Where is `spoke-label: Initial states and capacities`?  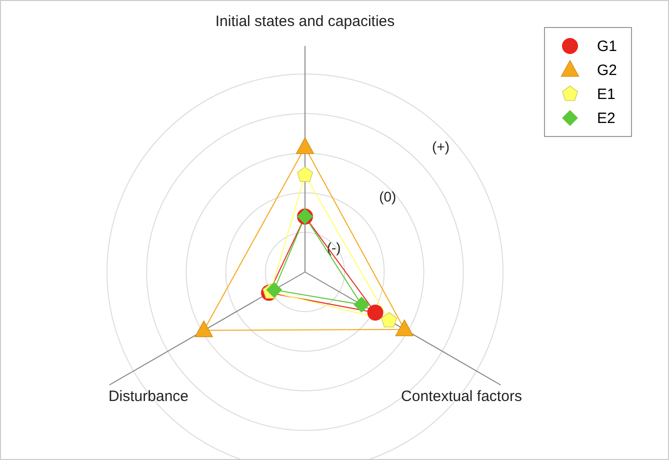
spoke-label: Initial states and capacities is located at coordinates (305, 21).